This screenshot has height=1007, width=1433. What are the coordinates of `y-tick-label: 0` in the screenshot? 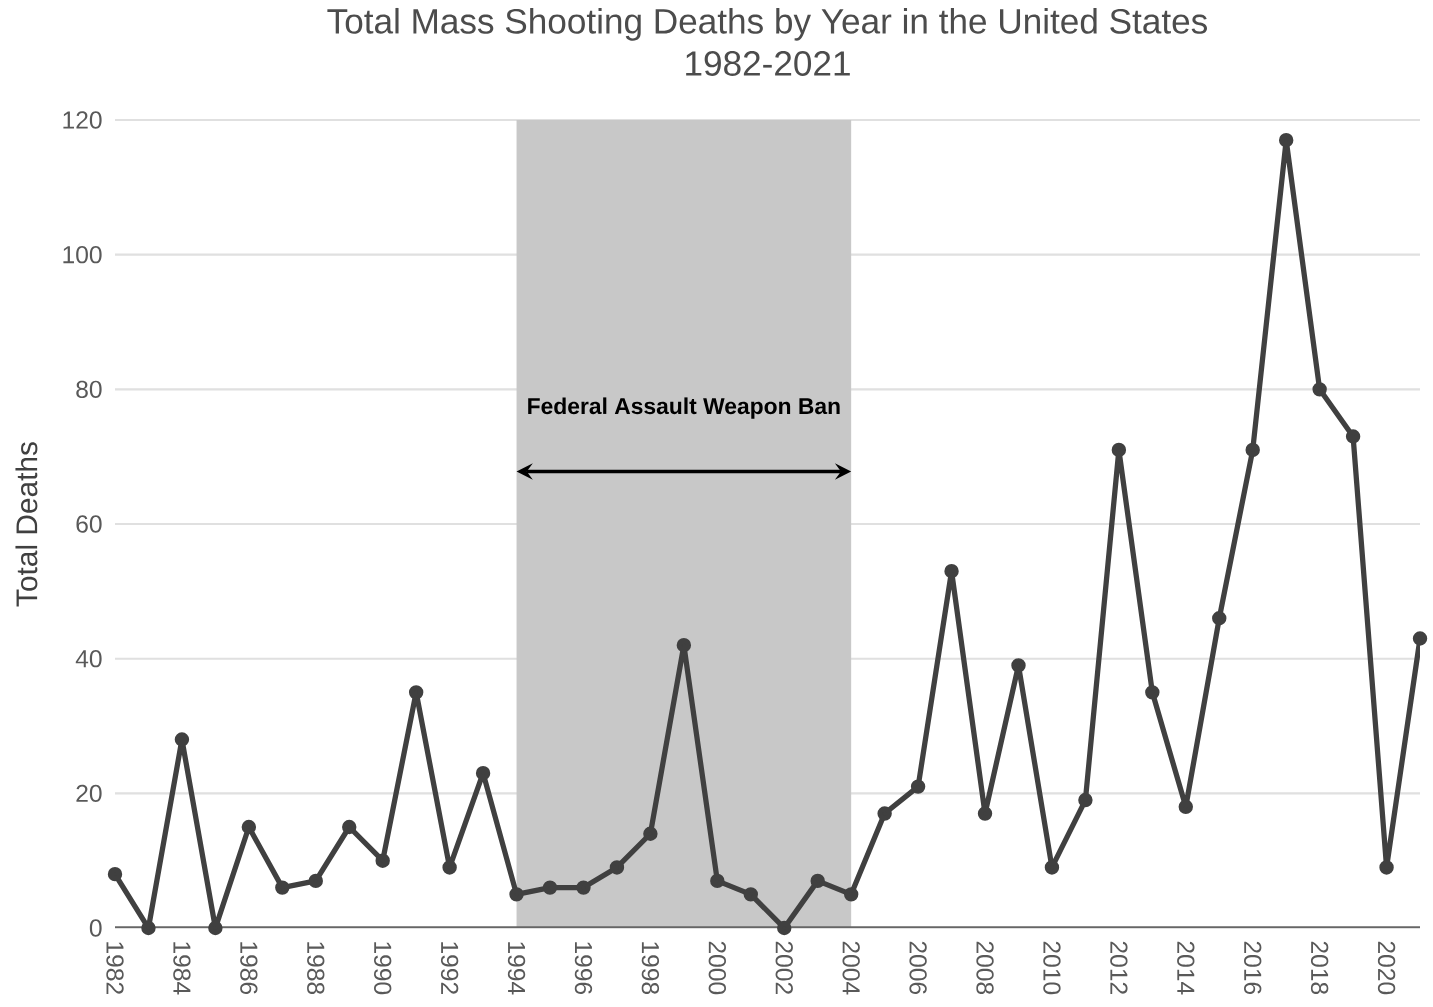 It's located at (95, 928).